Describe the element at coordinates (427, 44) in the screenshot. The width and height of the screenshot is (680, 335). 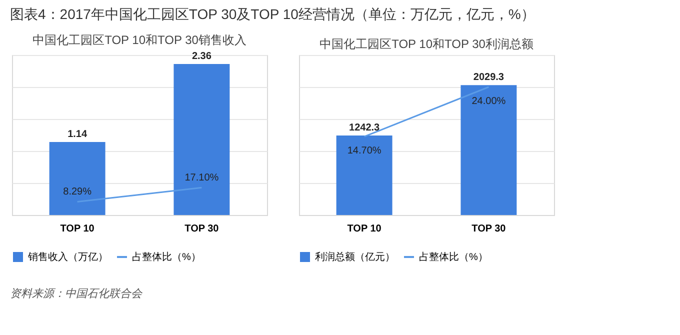
I see `chart-title: 中国化工园区TOP 10和TOP 30利润总额` at that location.